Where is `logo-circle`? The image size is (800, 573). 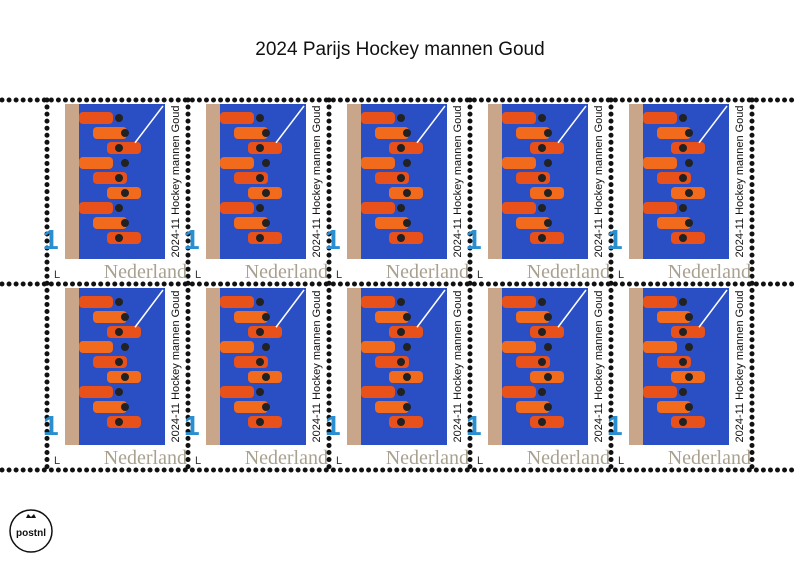
logo-circle is located at coordinates (31, 531).